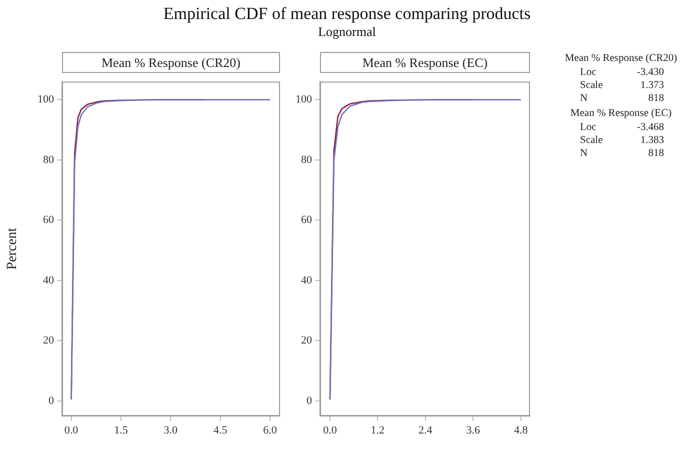 This screenshot has height=450, width=694. I want to click on x-tick-label: 1.2, so click(377, 430).